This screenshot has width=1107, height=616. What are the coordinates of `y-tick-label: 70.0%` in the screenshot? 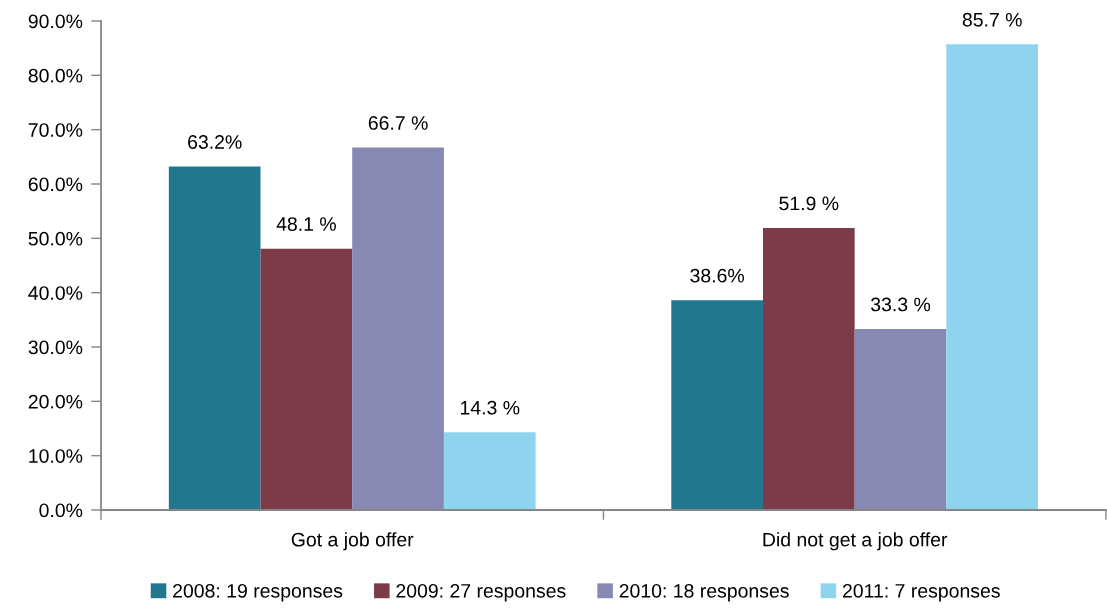 It's located at (55, 130).